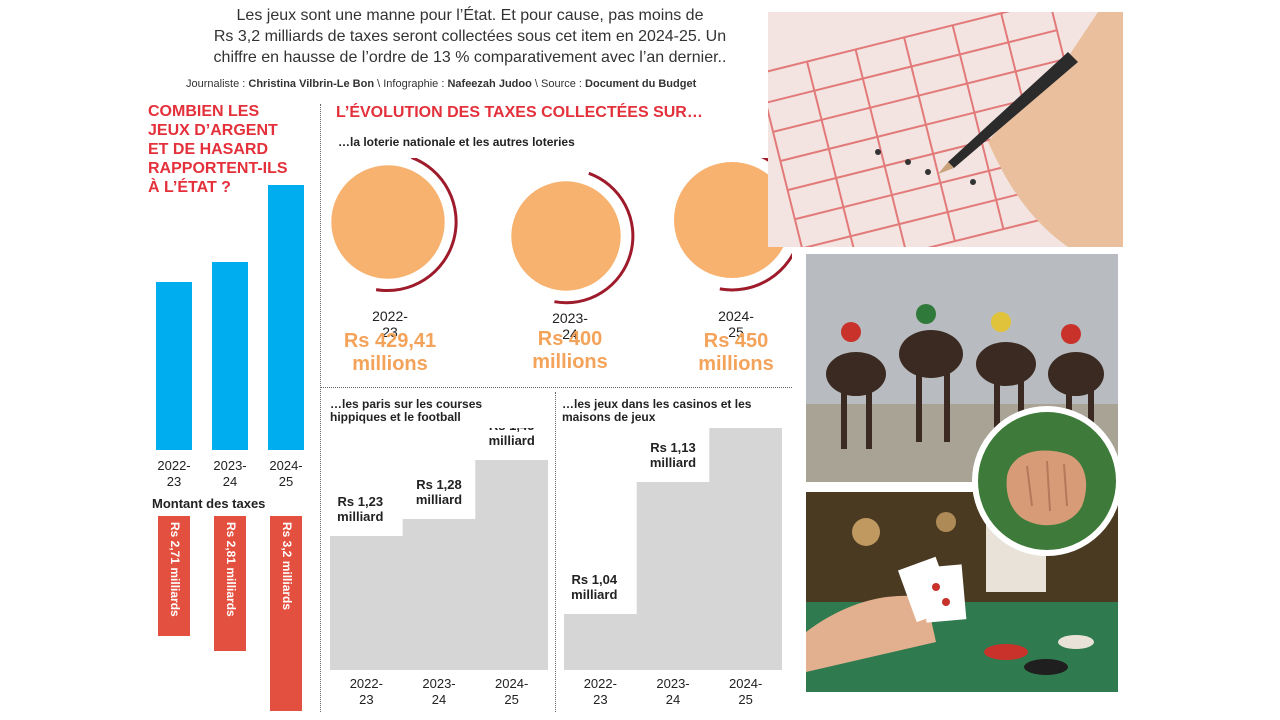 The image size is (1280, 720). I want to click on paris-x-axis: 2022- 23 2023- 24 2024- 25, so click(440, 694).